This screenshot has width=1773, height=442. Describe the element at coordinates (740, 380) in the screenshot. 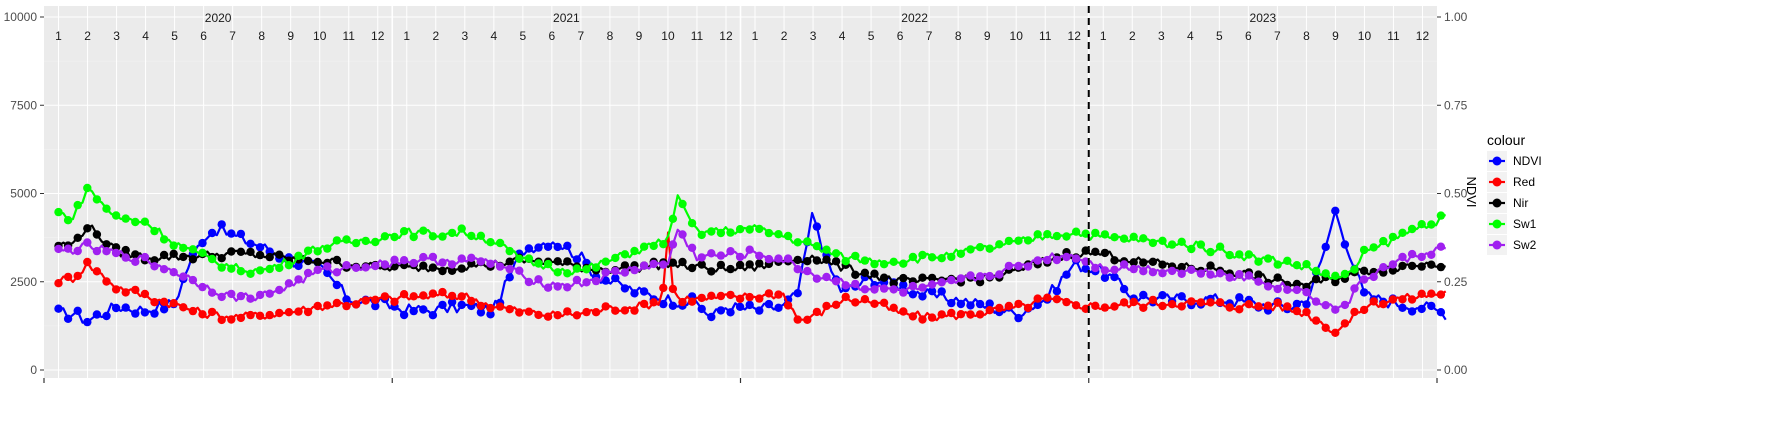

I see `bottom-axis` at that location.